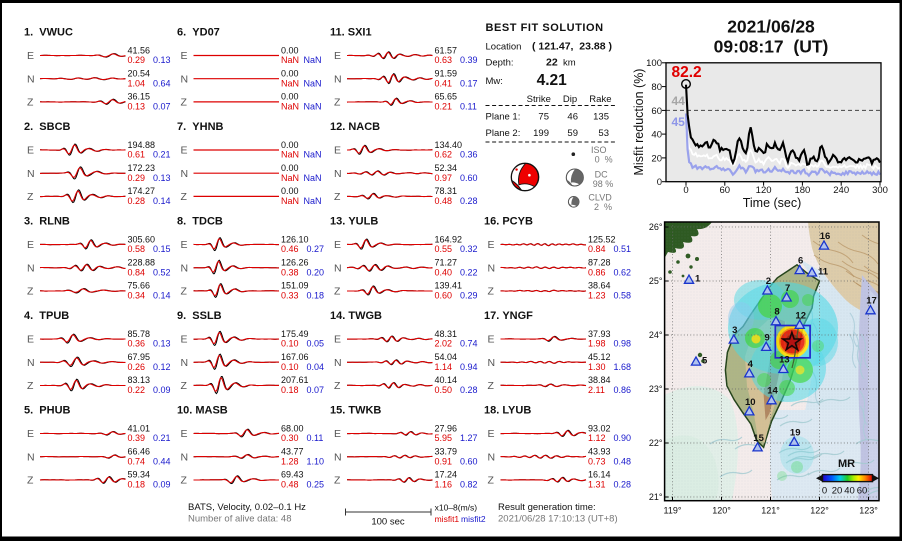 This screenshot has height=541, width=902. Describe the element at coordinates (295, 286) in the screenshot. I see `svg-text: 151.09` at that location.